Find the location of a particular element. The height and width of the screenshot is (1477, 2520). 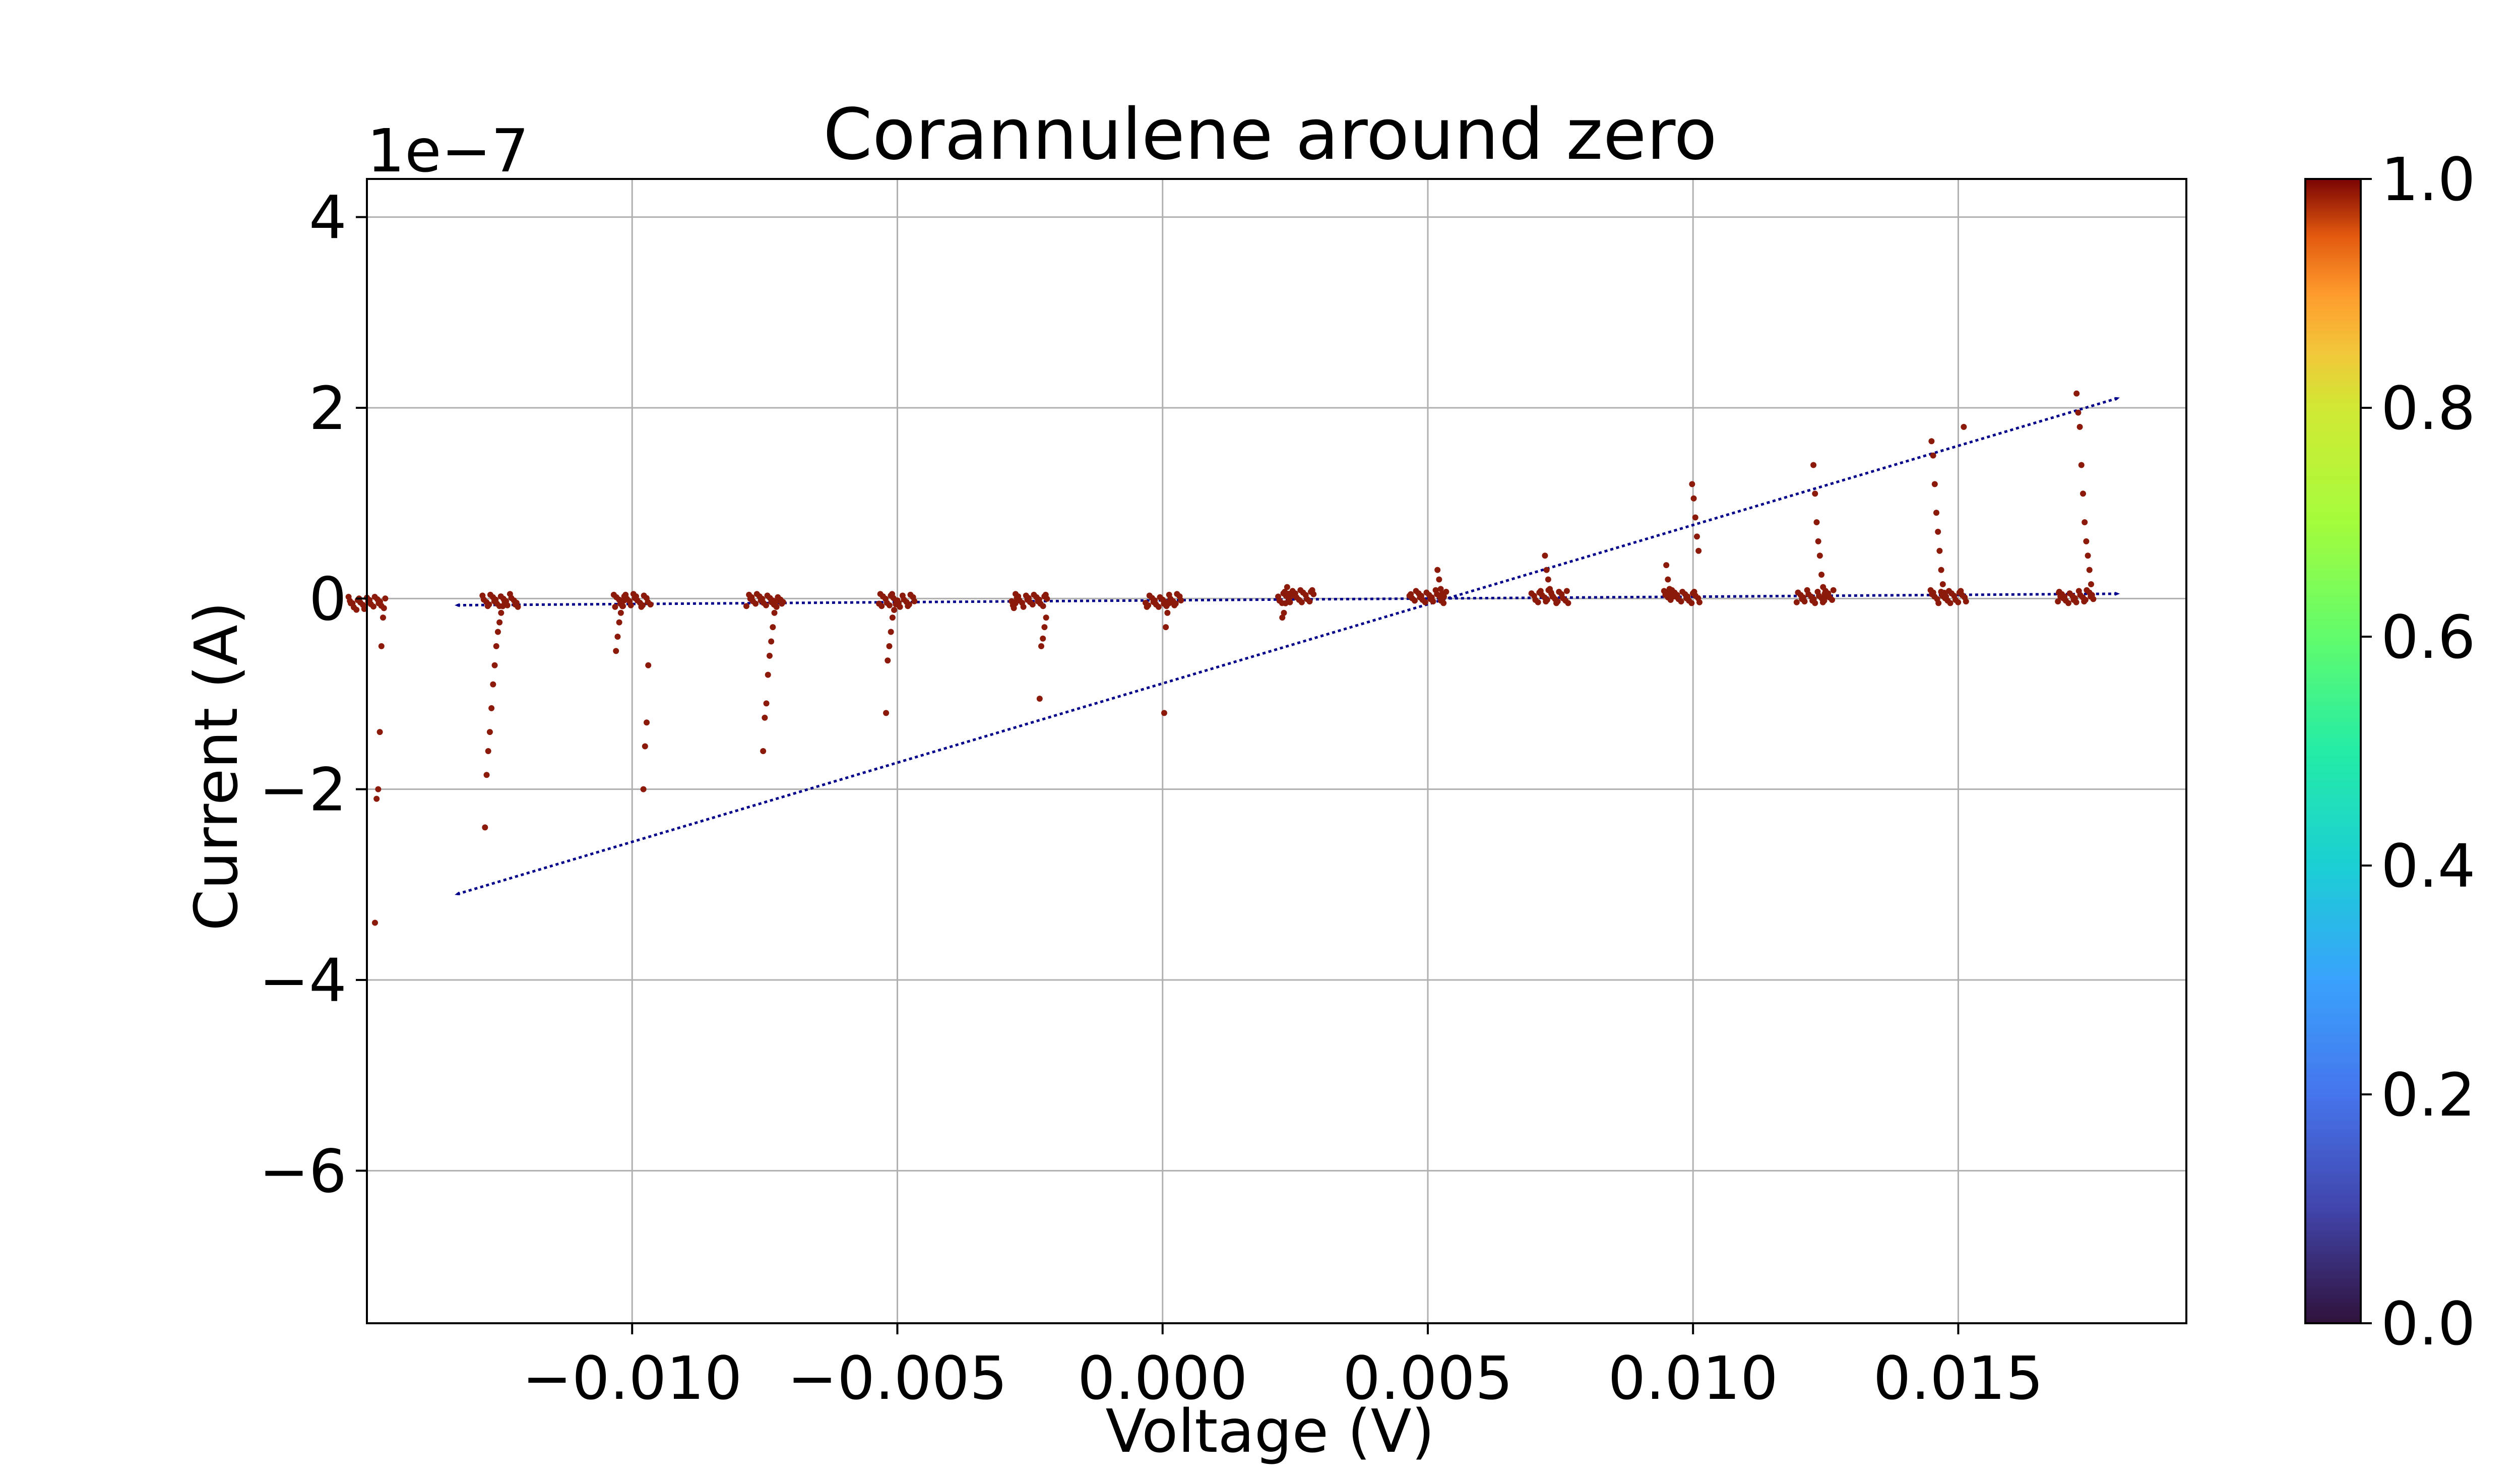

y-axis-ticks: 4 2 0 −2 −4 −6 is located at coordinates (313, 694).